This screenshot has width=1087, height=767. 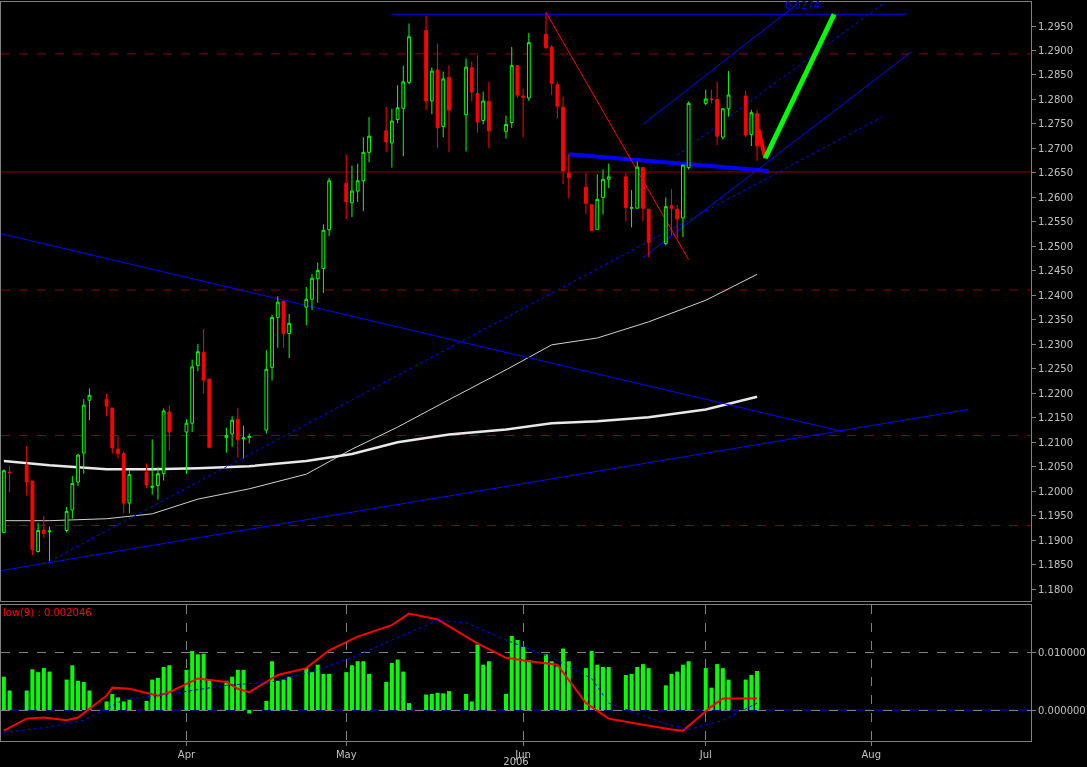 What do you see at coordinates (1055, 369) in the screenshot?
I see `y-tick-label: 1.2250` at bounding box center [1055, 369].